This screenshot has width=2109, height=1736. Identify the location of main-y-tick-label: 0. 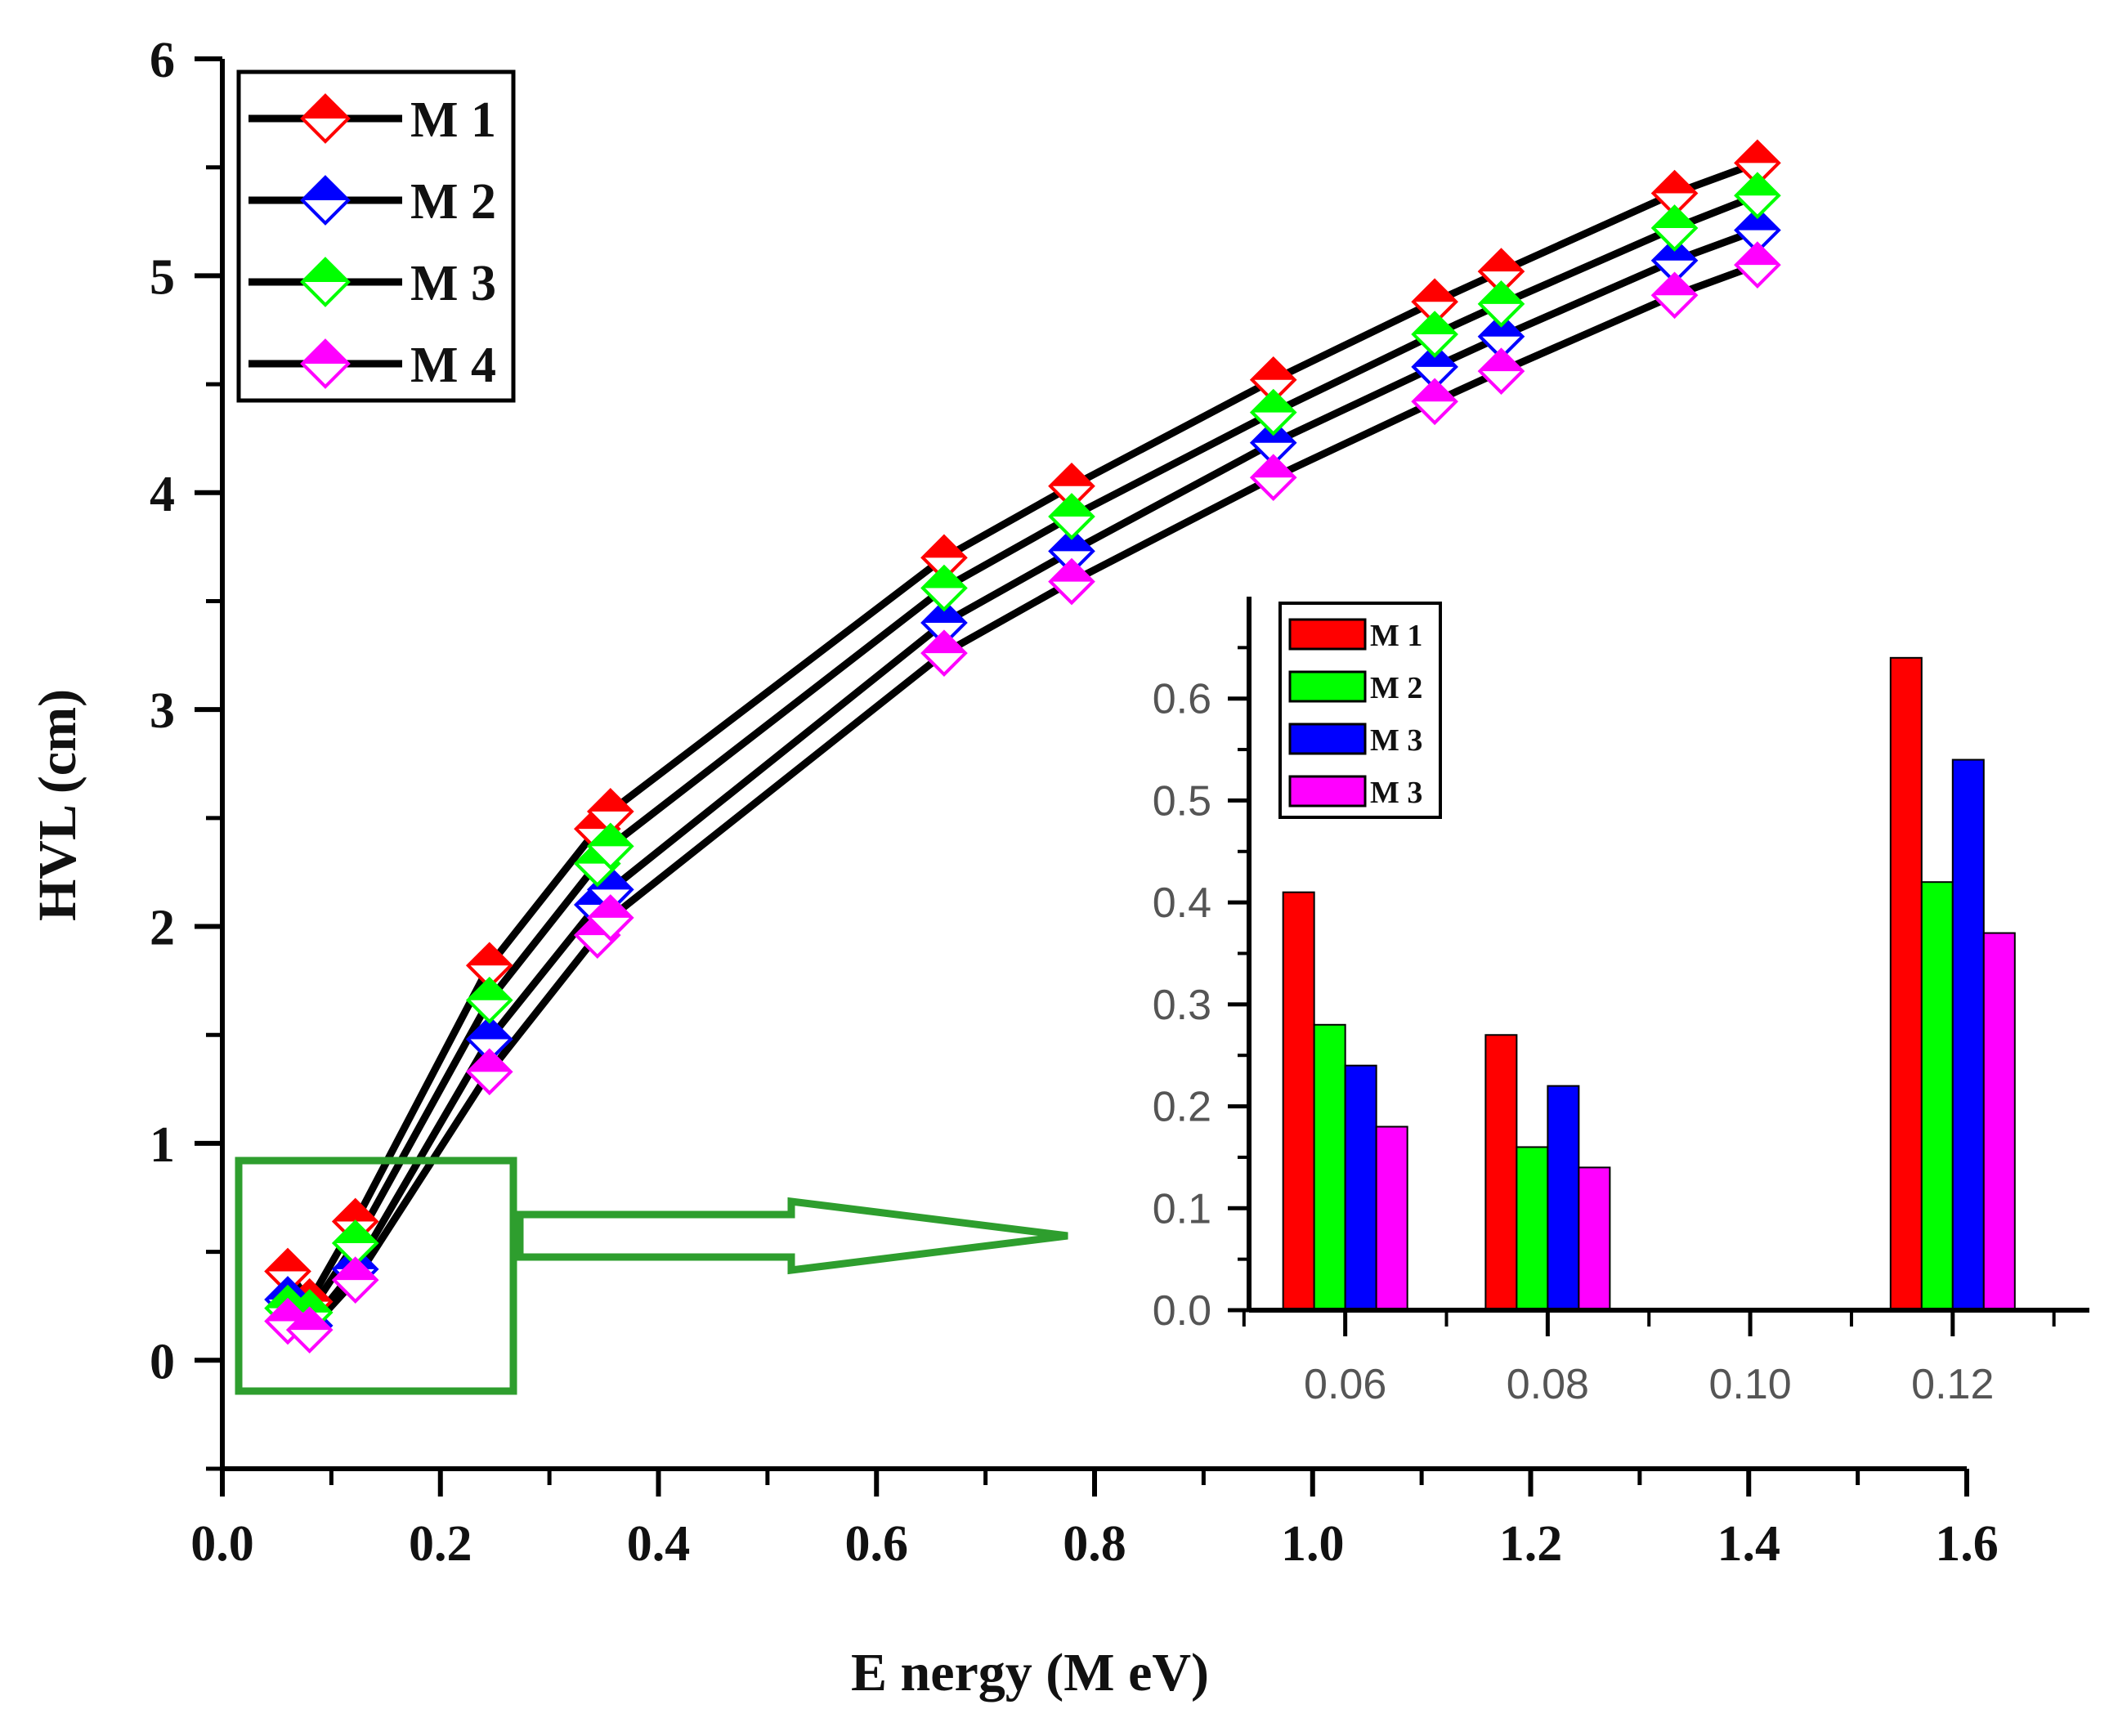
(162, 1362).